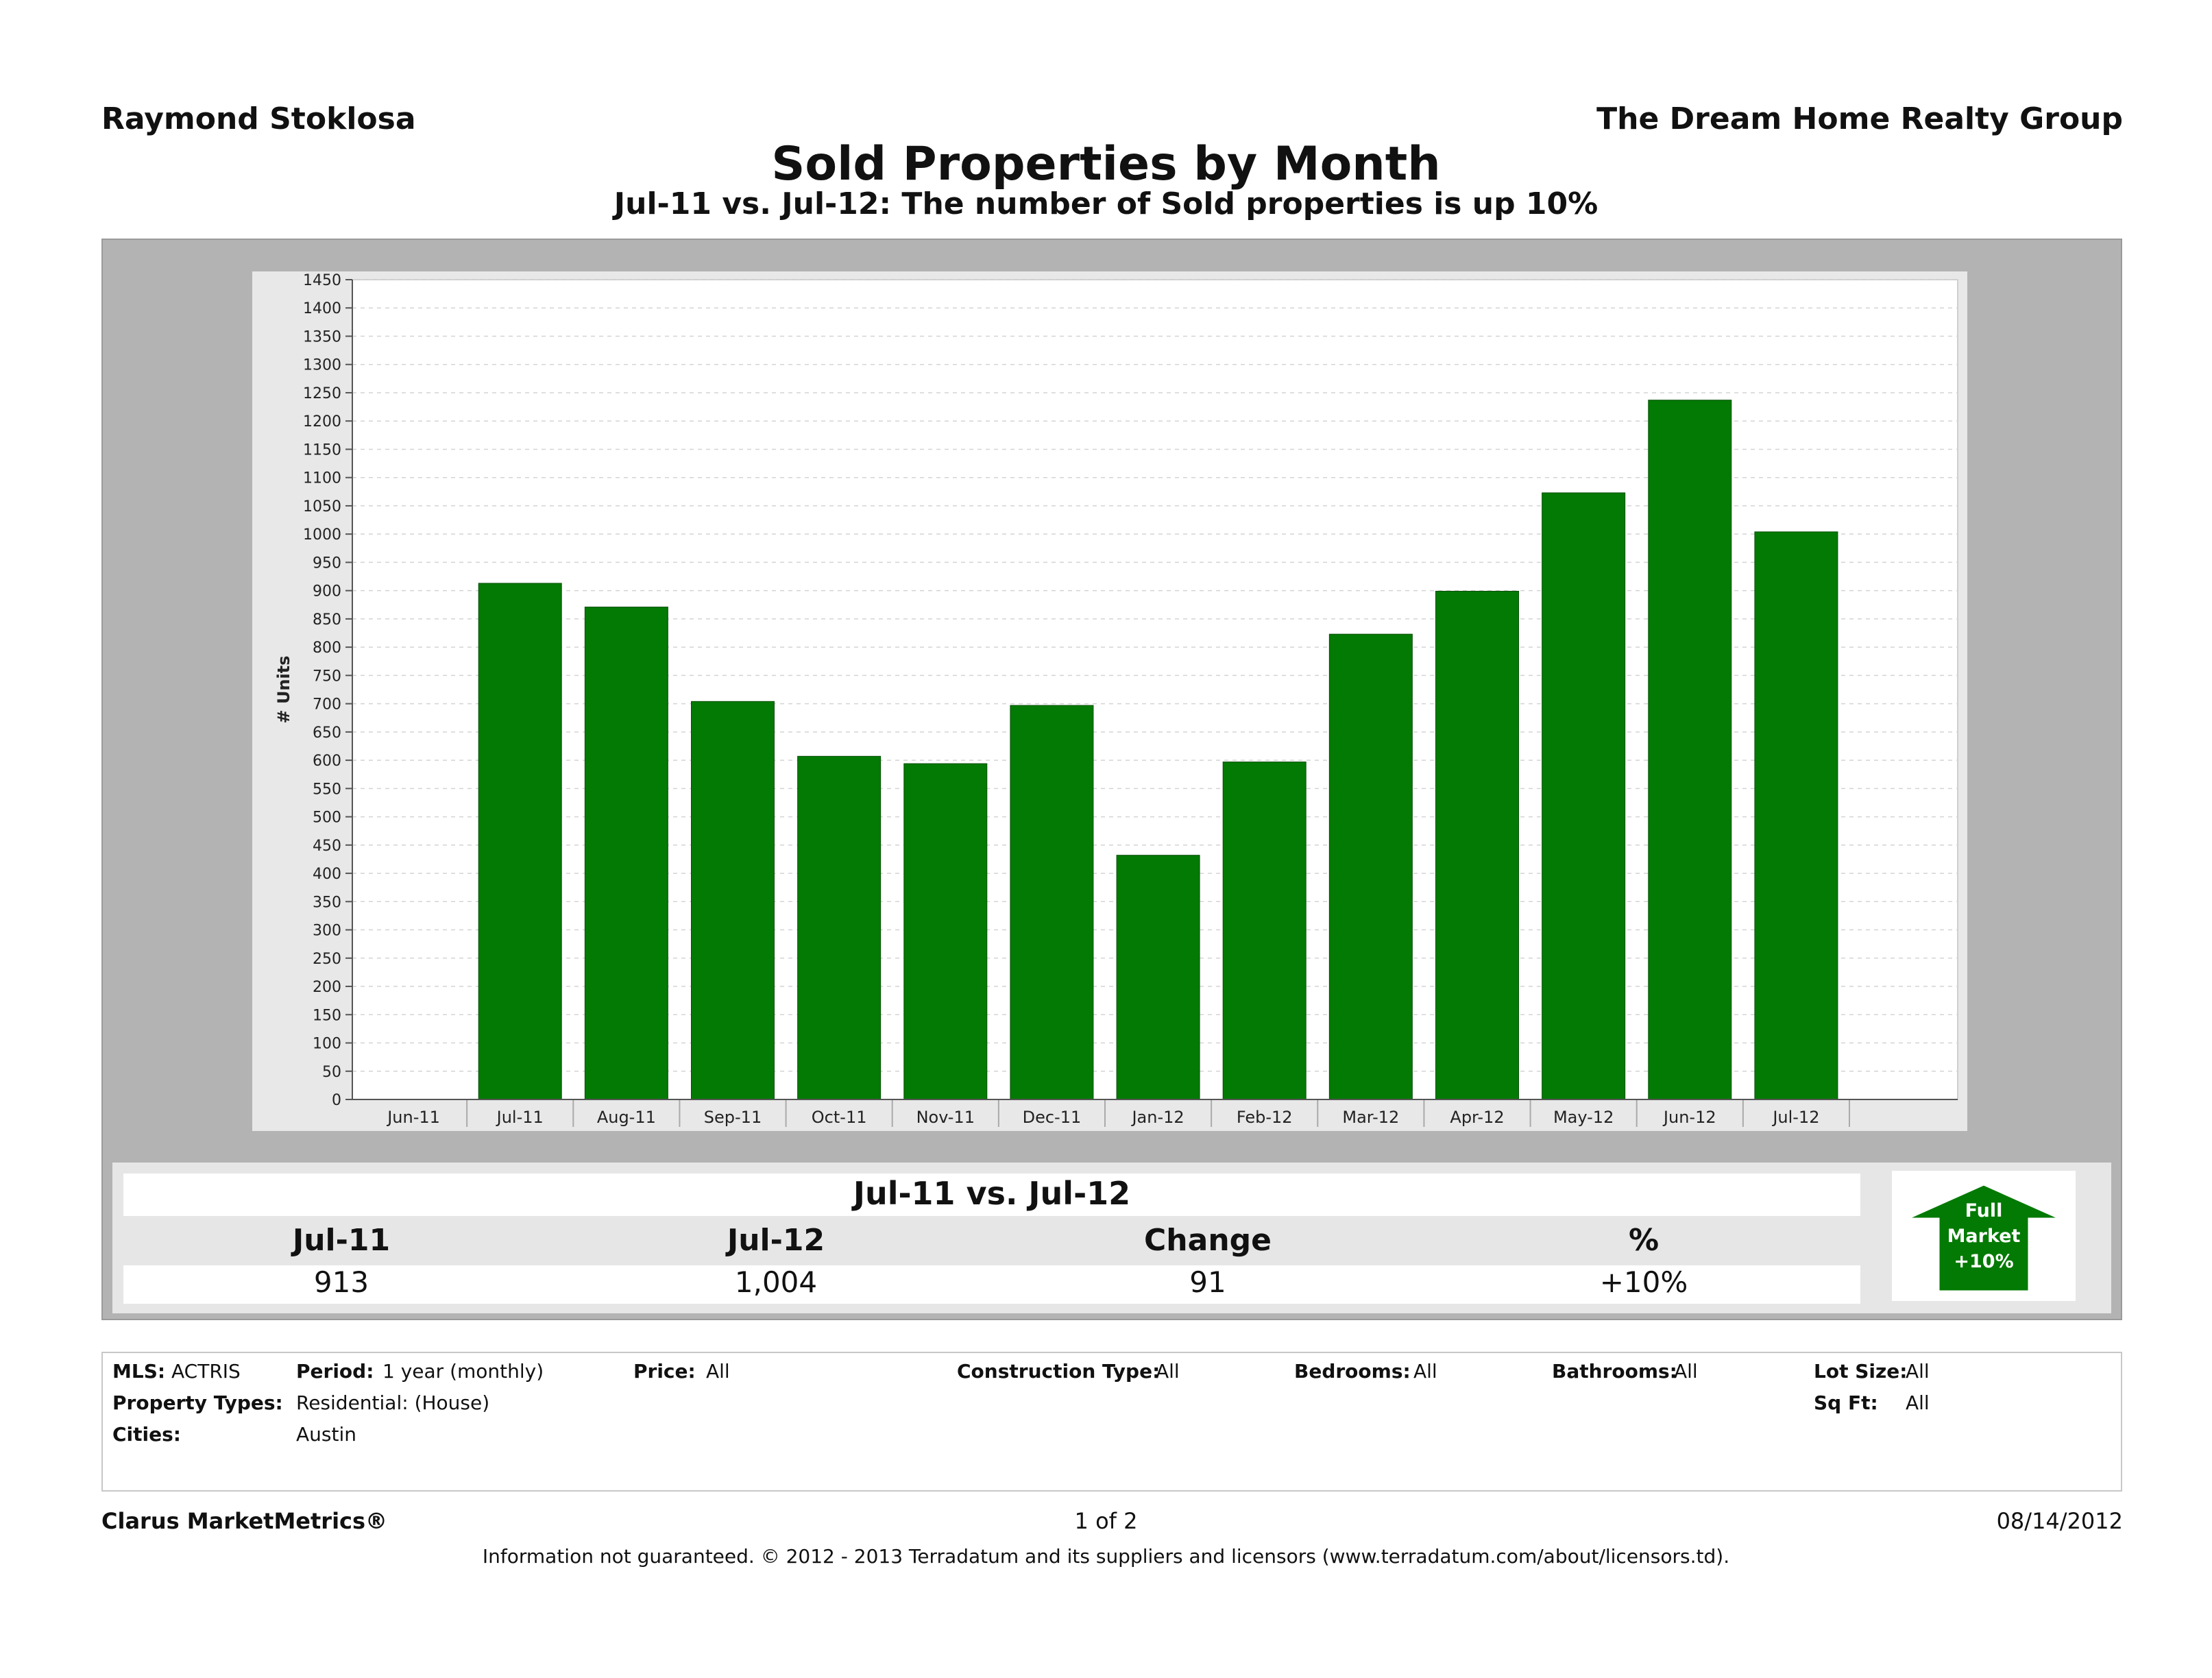  What do you see at coordinates (327, 1044) in the screenshot?
I see `y-tick-label: 100` at bounding box center [327, 1044].